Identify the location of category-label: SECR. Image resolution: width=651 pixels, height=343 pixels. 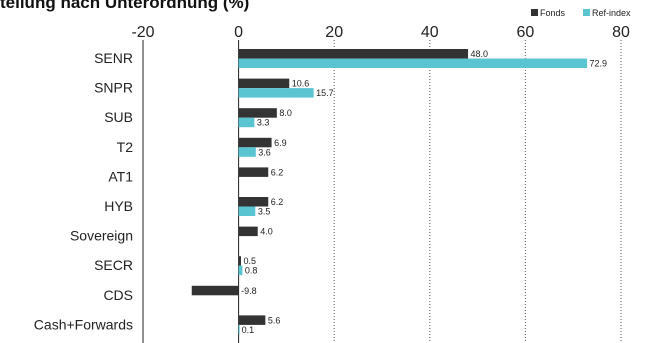
(113, 265).